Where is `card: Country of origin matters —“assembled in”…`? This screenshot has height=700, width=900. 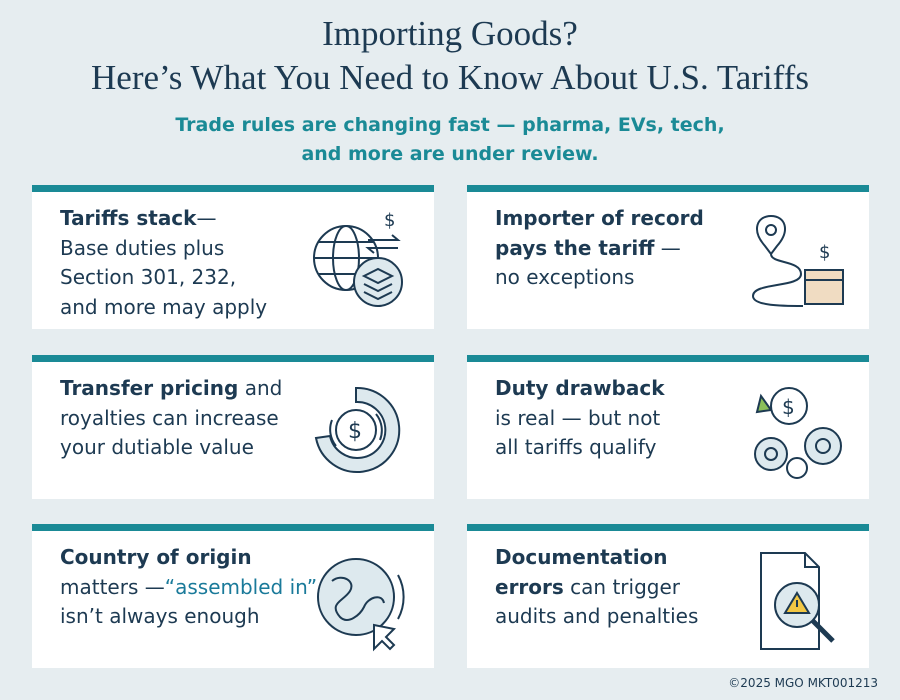 card: Country of origin matters —“assembled in”… is located at coordinates (233, 596).